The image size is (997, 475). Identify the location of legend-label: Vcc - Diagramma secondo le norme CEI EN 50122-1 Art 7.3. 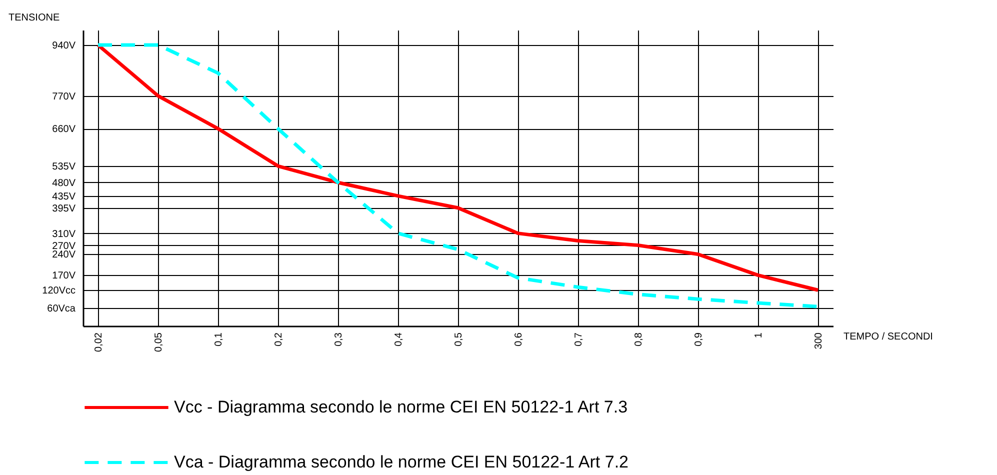
(401, 407).